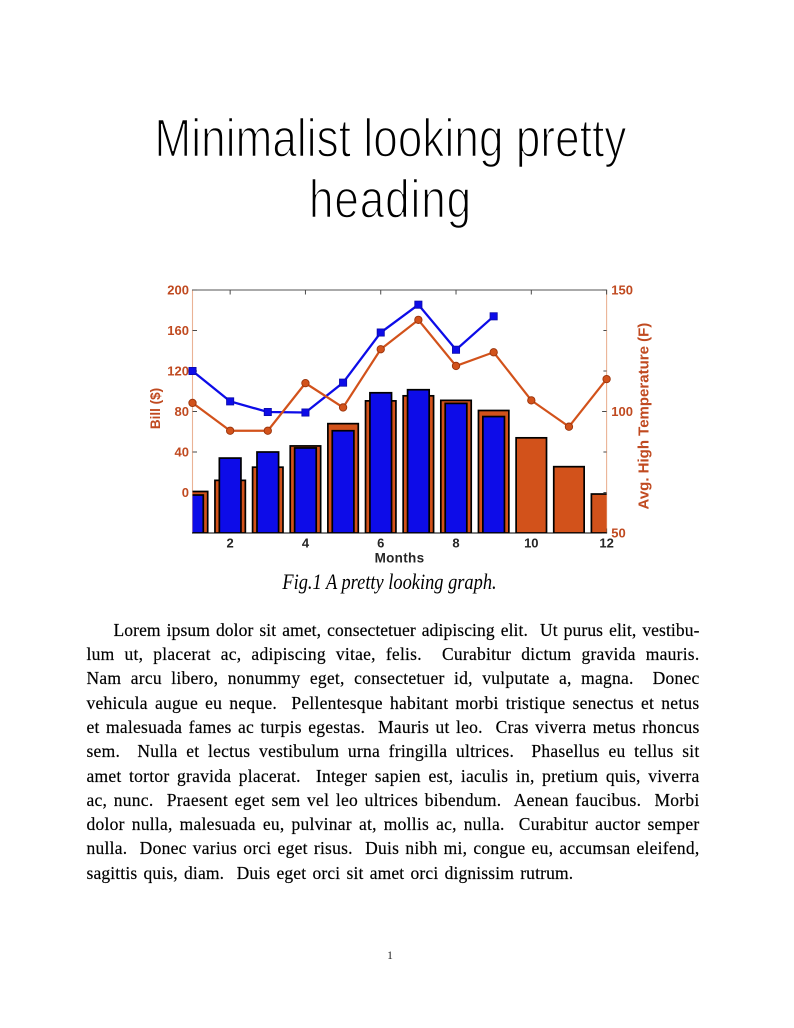  Describe the element at coordinates (618, 533) in the screenshot. I see `svg-text: 50` at that location.